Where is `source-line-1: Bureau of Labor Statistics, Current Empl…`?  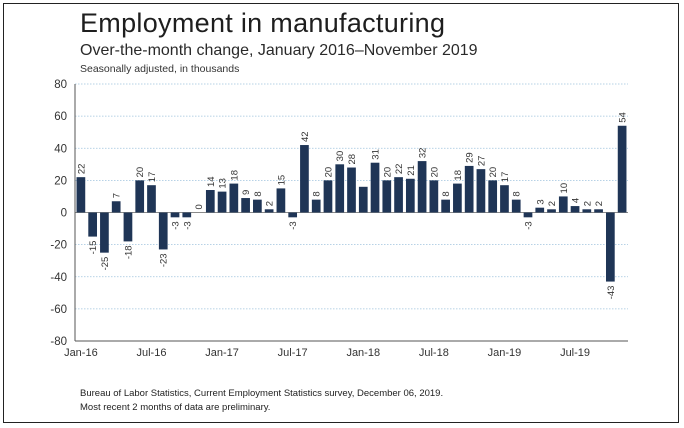 source-line-1: Bureau of Labor Statistics, Current Empl… is located at coordinates (262, 393).